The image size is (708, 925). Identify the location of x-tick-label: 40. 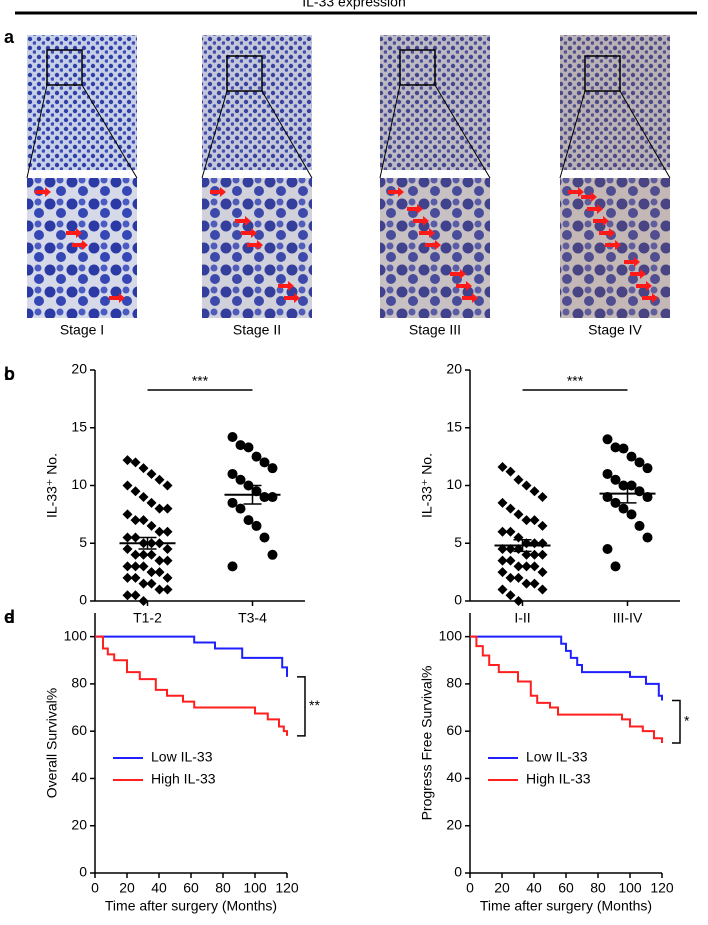
(534, 888).